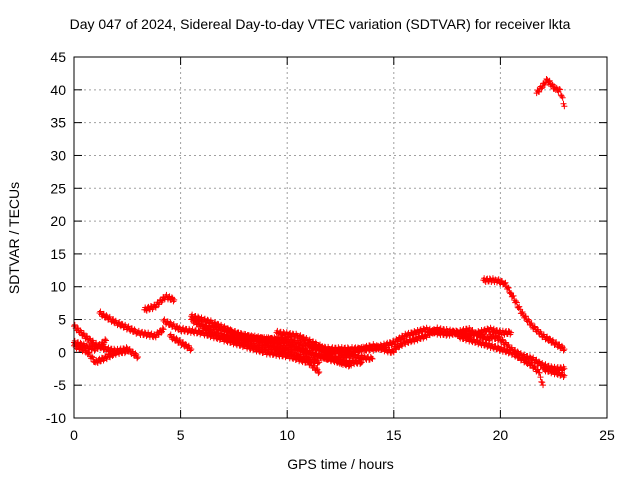  I want to click on y-tick-label: 10, so click(58, 287).